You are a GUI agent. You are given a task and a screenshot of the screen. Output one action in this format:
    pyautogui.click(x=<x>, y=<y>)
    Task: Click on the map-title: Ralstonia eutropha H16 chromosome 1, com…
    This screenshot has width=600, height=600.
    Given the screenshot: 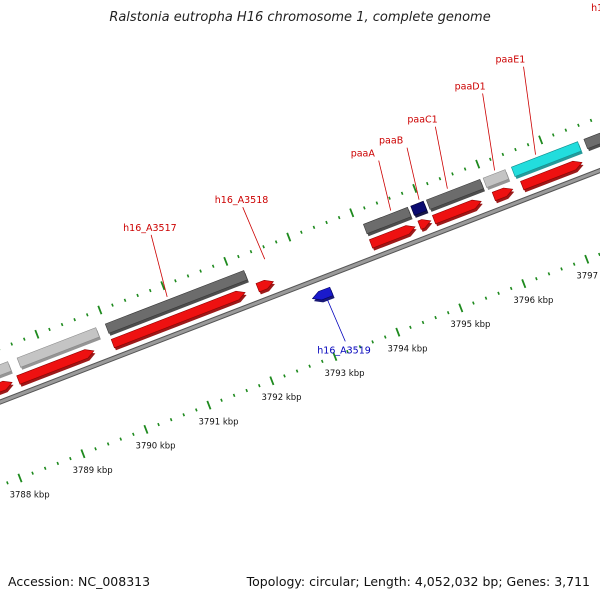 What is the action you would take?
    pyautogui.click(x=300, y=17)
    